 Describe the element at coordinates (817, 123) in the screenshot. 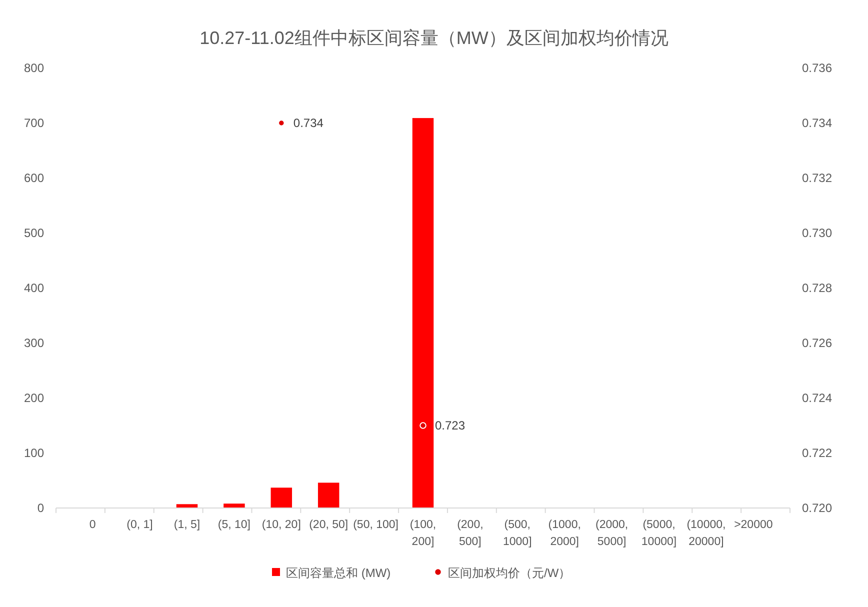

I see `y2-tick-label: 0.734` at that location.